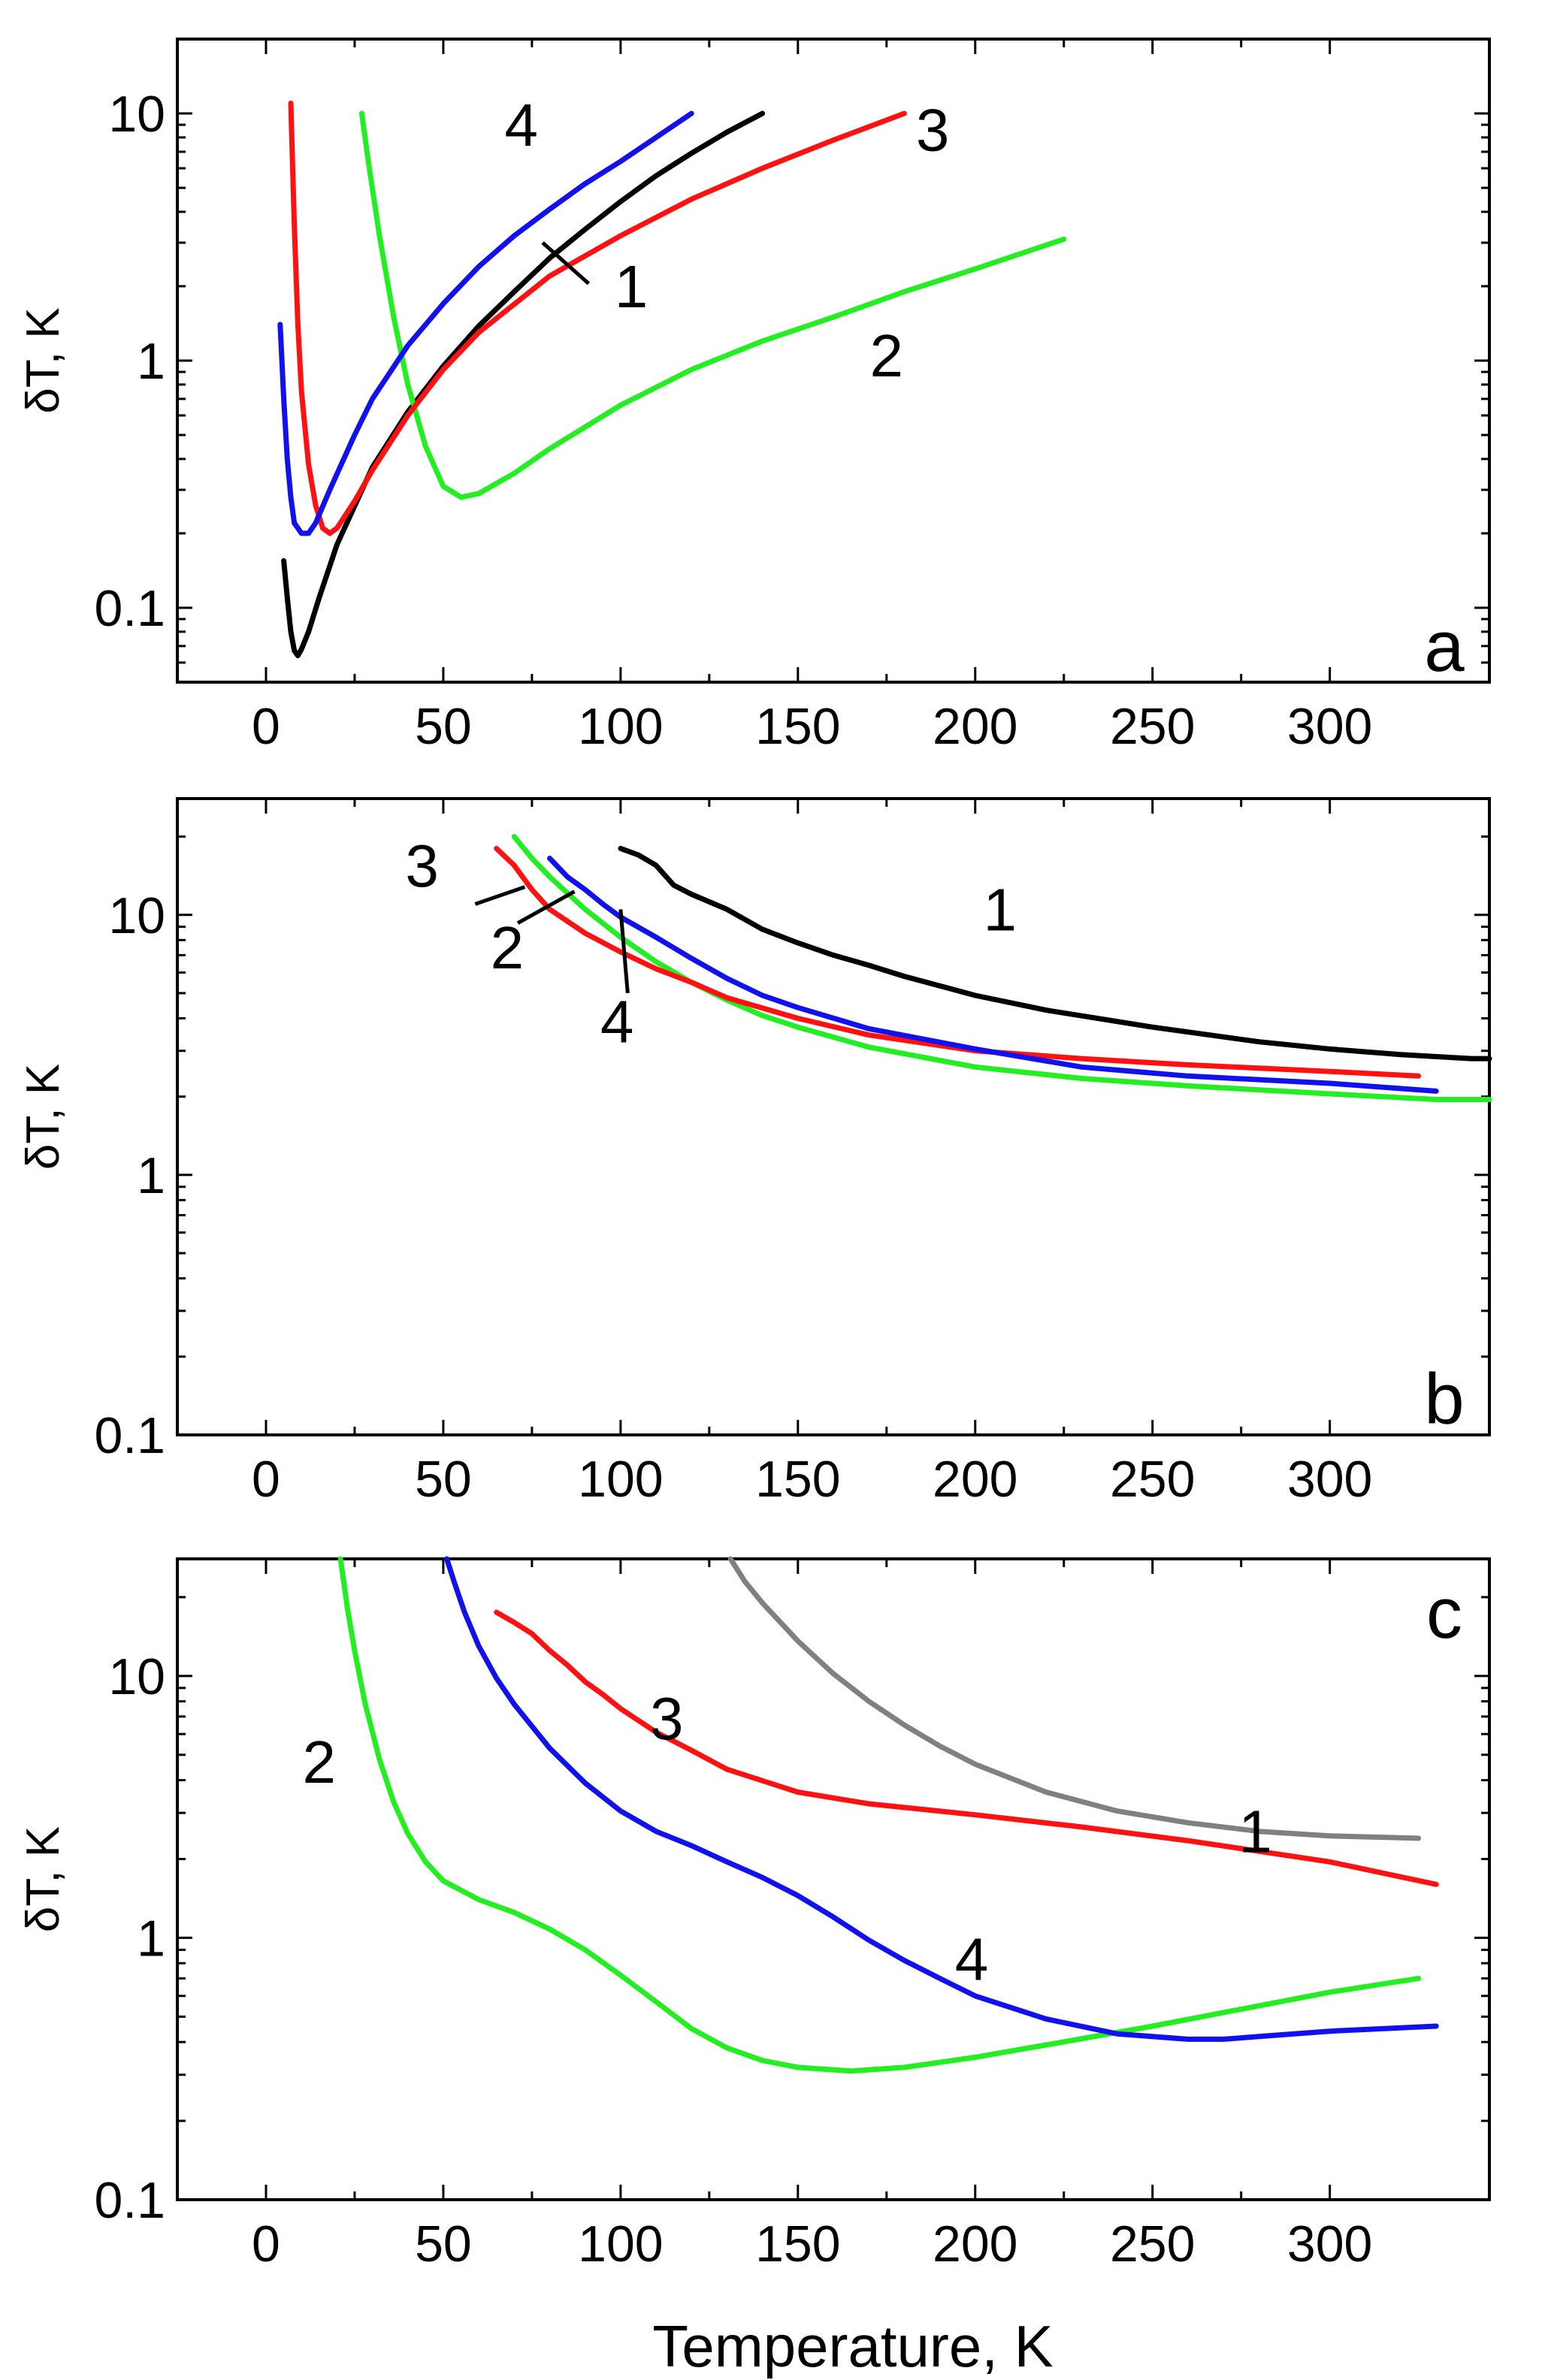 The height and width of the screenshot is (2380, 1548). What do you see at coordinates (852, 2346) in the screenshot?
I see `x-axis-label: Temperature, K` at bounding box center [852, 2346].